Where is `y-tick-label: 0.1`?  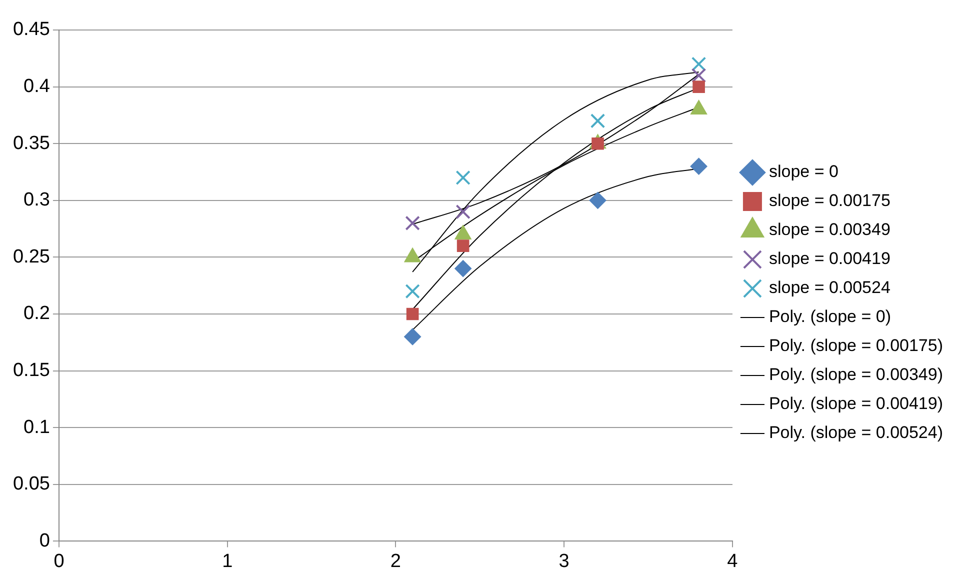 y-tick-label: 0.1 is located at coordinates (37, 427).